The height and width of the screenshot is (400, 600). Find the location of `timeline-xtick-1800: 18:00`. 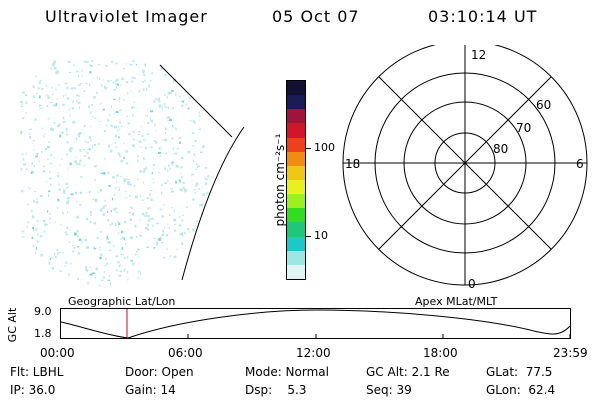

timeline-xtick-1800: 18:00 is located at coordinates (440, 353).